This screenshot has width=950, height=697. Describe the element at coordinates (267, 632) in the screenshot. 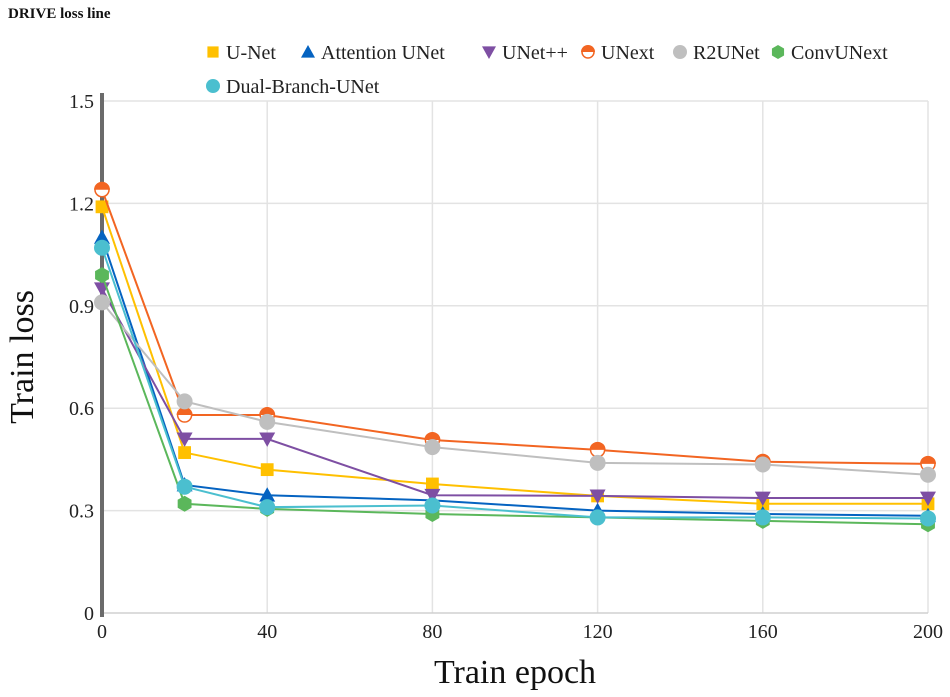

I see `x-tick-label: 40` at that location.